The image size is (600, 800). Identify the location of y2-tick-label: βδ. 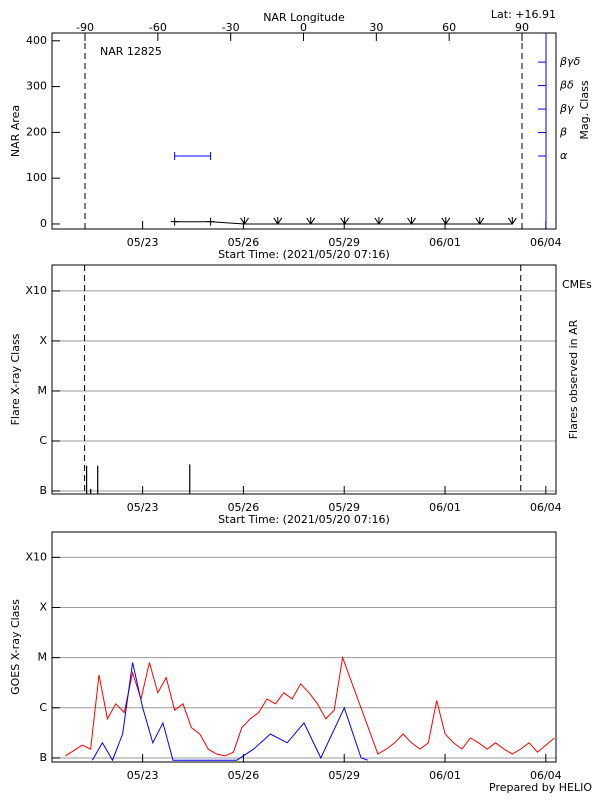
(566, 85).